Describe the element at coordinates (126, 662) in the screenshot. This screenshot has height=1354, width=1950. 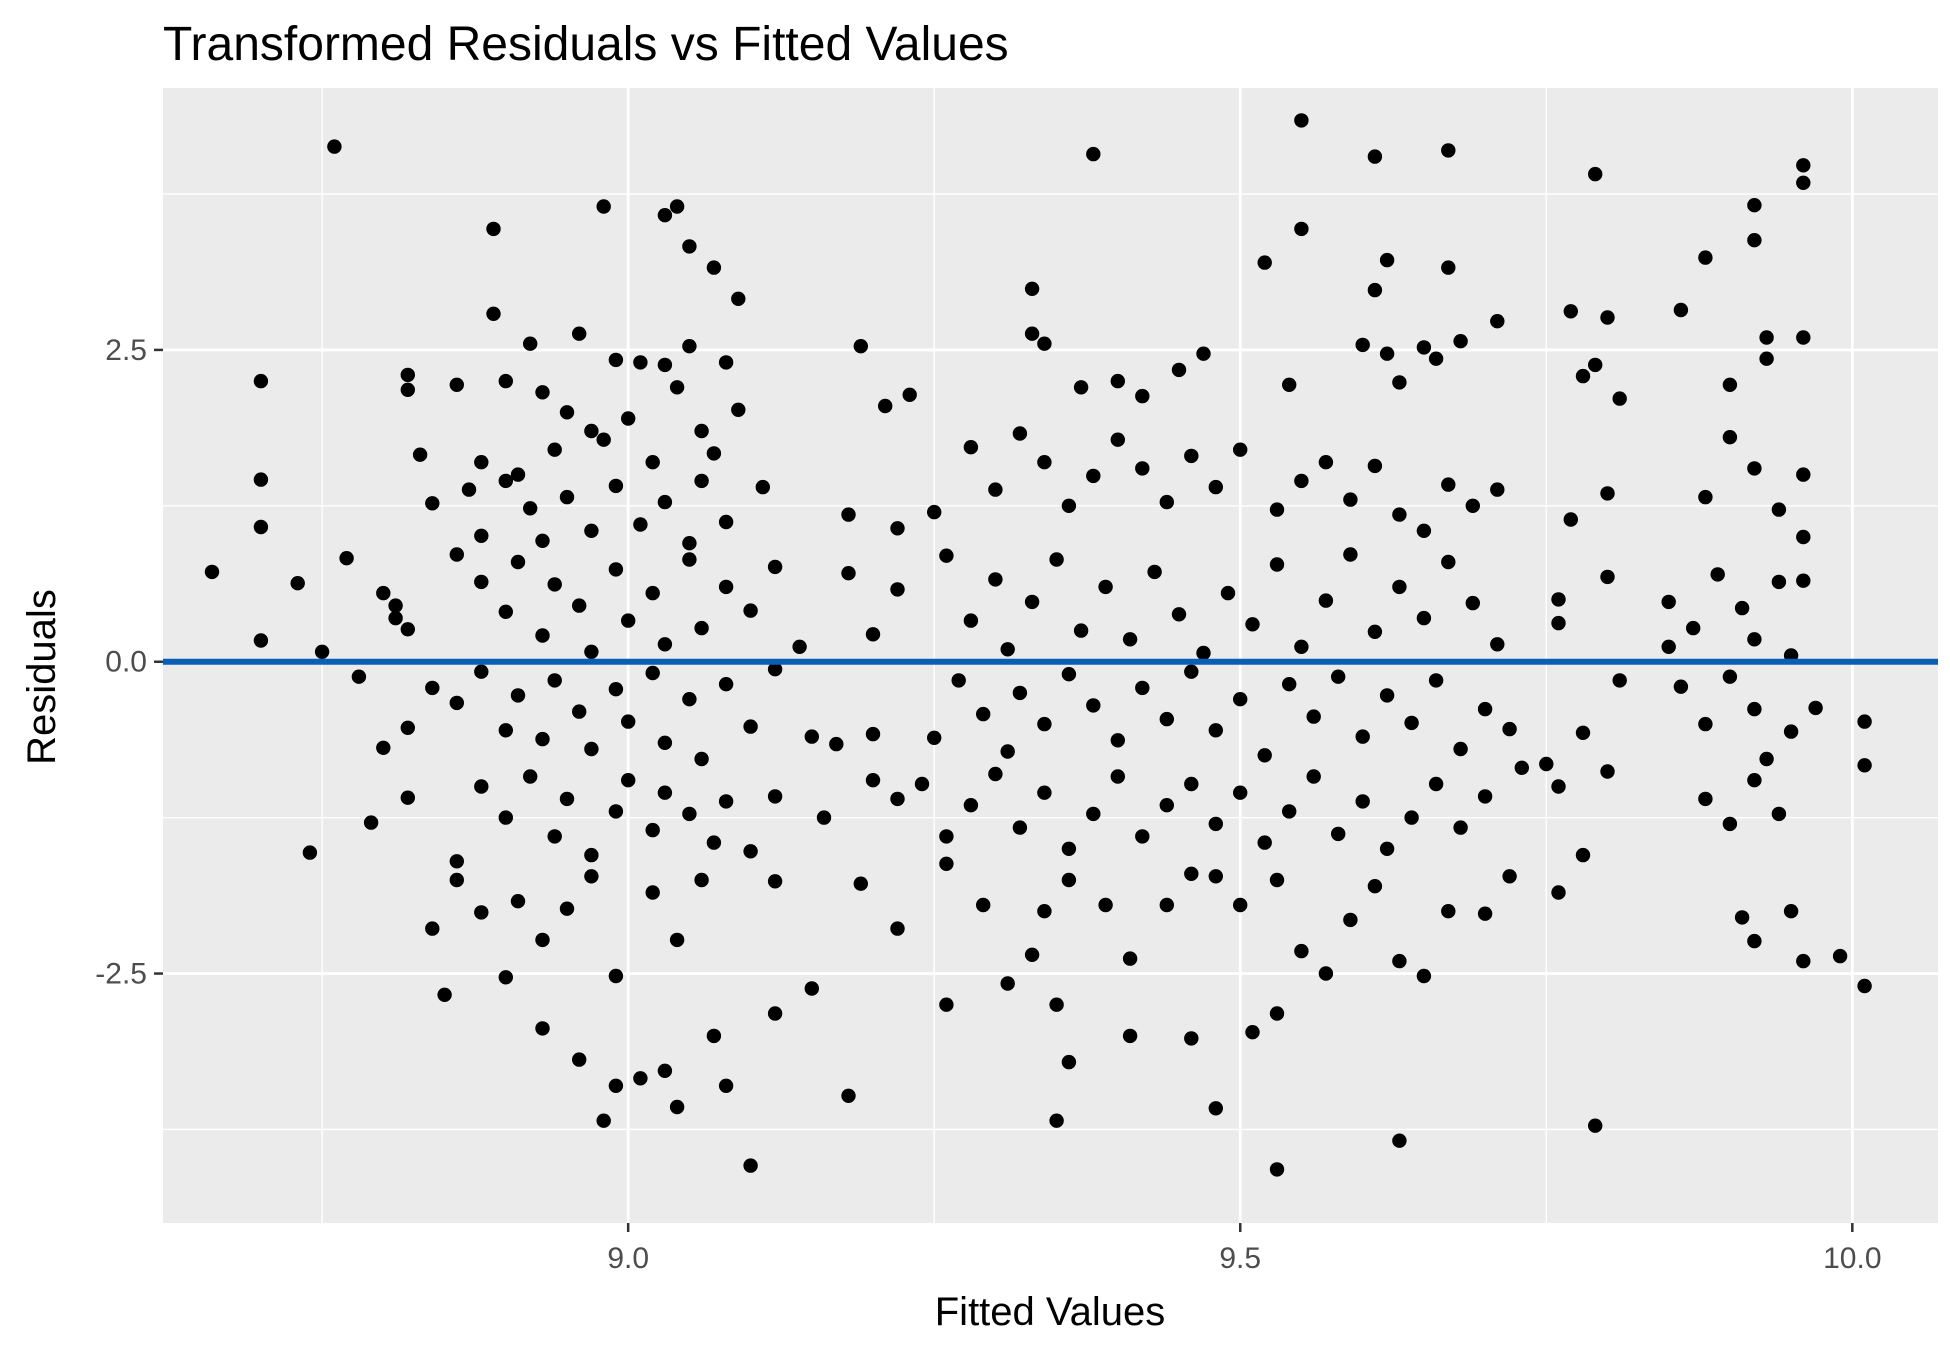
I see `y-tick-label: 0.0` at that location.